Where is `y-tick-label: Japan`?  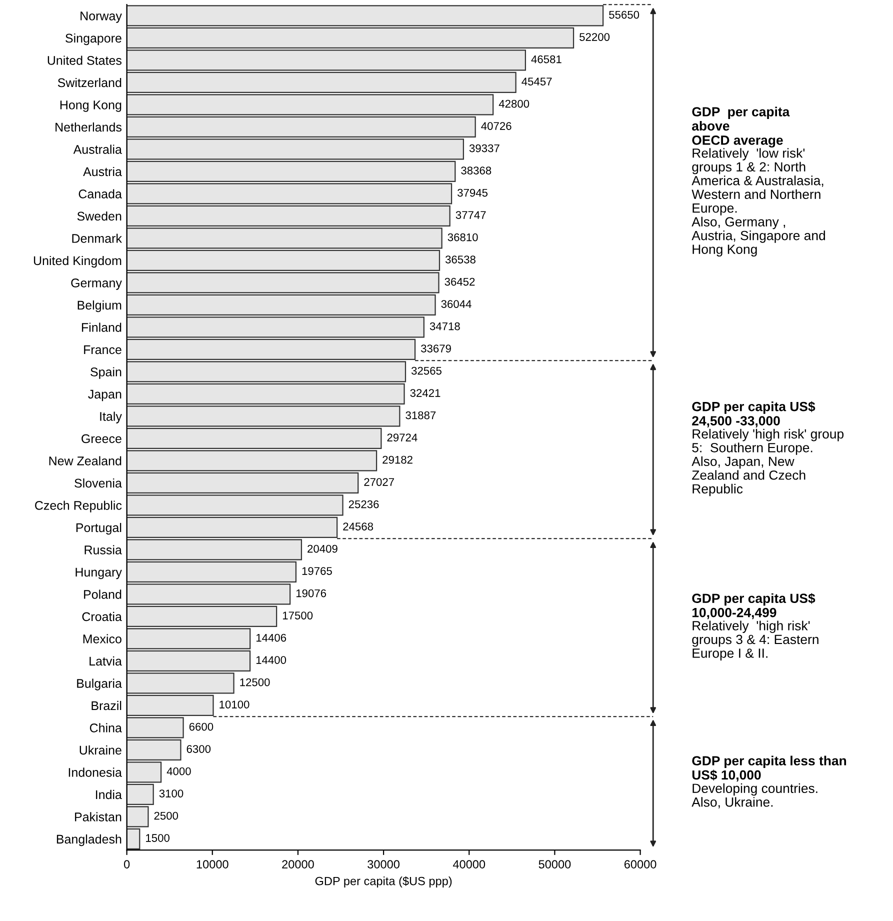 y-tick-label: Japan is located at coordinates (105, 396).